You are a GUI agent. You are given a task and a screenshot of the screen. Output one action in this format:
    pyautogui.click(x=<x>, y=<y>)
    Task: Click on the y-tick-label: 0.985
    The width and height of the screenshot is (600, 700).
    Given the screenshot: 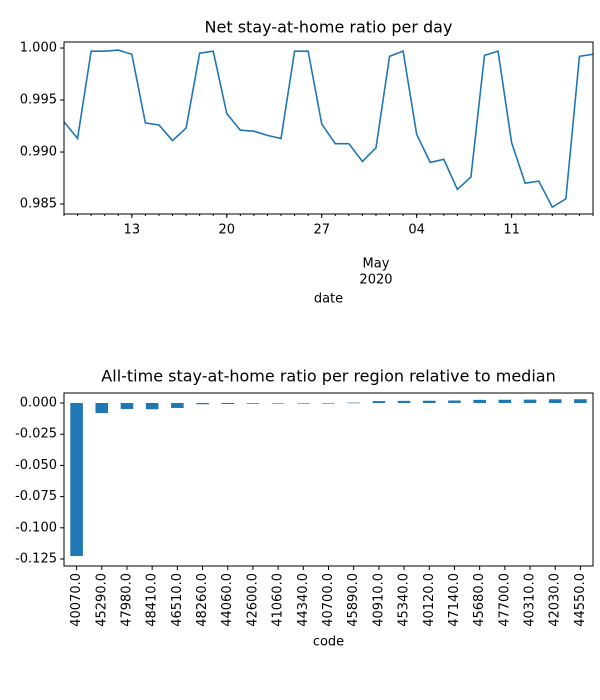 What is the action you would take?
    pyautogui.click(x=38, y=204)
    